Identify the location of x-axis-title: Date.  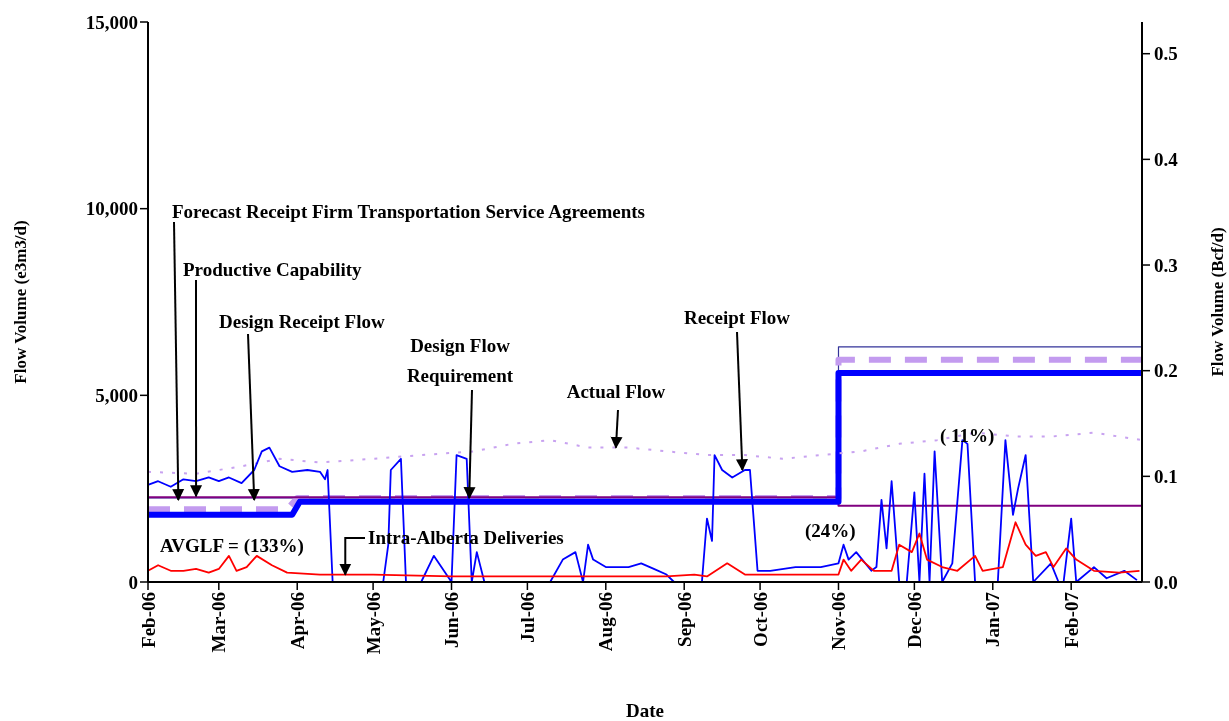
(645, 710).